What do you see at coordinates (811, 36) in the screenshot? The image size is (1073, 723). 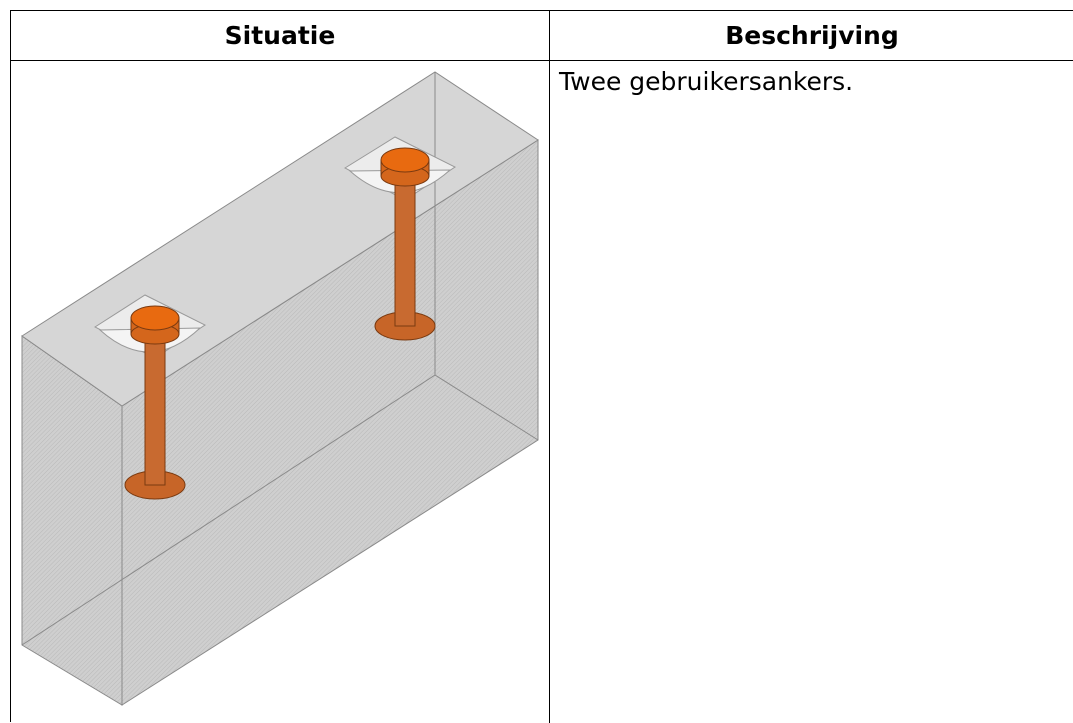 I see `column-header: Beschrijving` at bounding box center [811, 36].